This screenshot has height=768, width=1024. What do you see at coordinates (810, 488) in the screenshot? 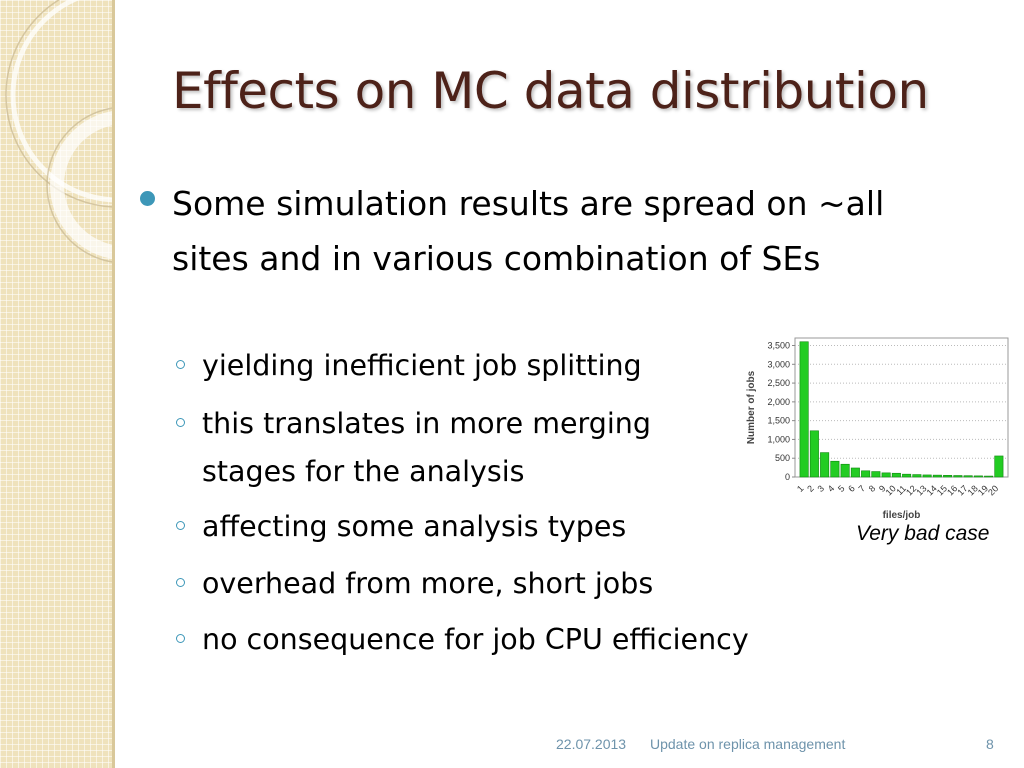
I see `x-tick-label: 2` at bounding box center [810, 488].